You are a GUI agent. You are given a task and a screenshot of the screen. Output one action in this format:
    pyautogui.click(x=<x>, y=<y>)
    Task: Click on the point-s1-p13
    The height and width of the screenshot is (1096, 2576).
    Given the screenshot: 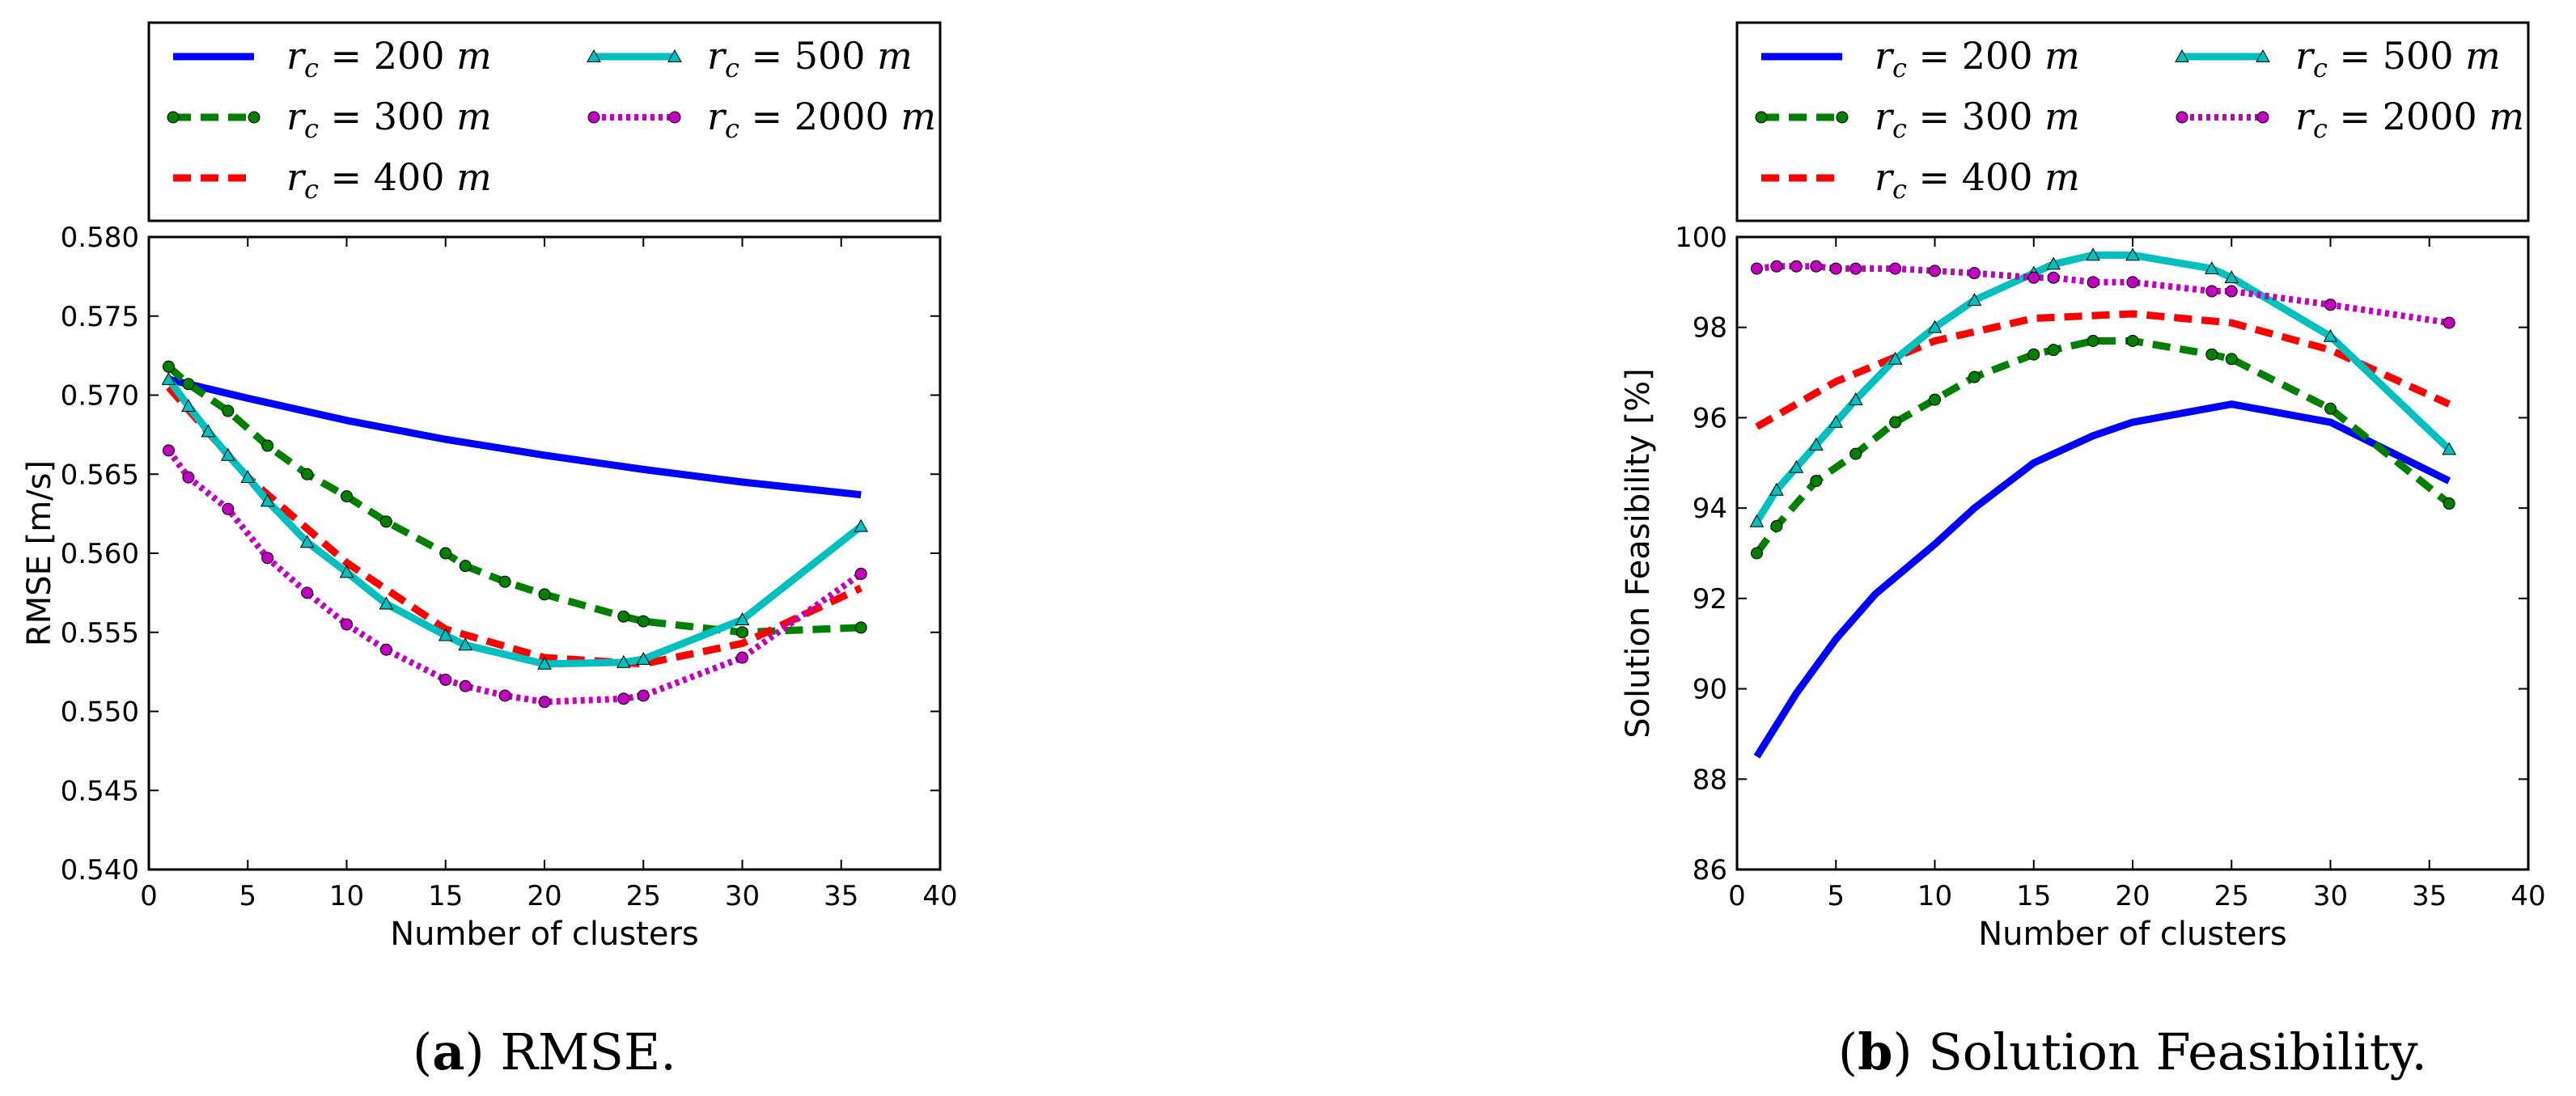 What is the action you would take?
    pyautogui.click(x=742, y=632)
    